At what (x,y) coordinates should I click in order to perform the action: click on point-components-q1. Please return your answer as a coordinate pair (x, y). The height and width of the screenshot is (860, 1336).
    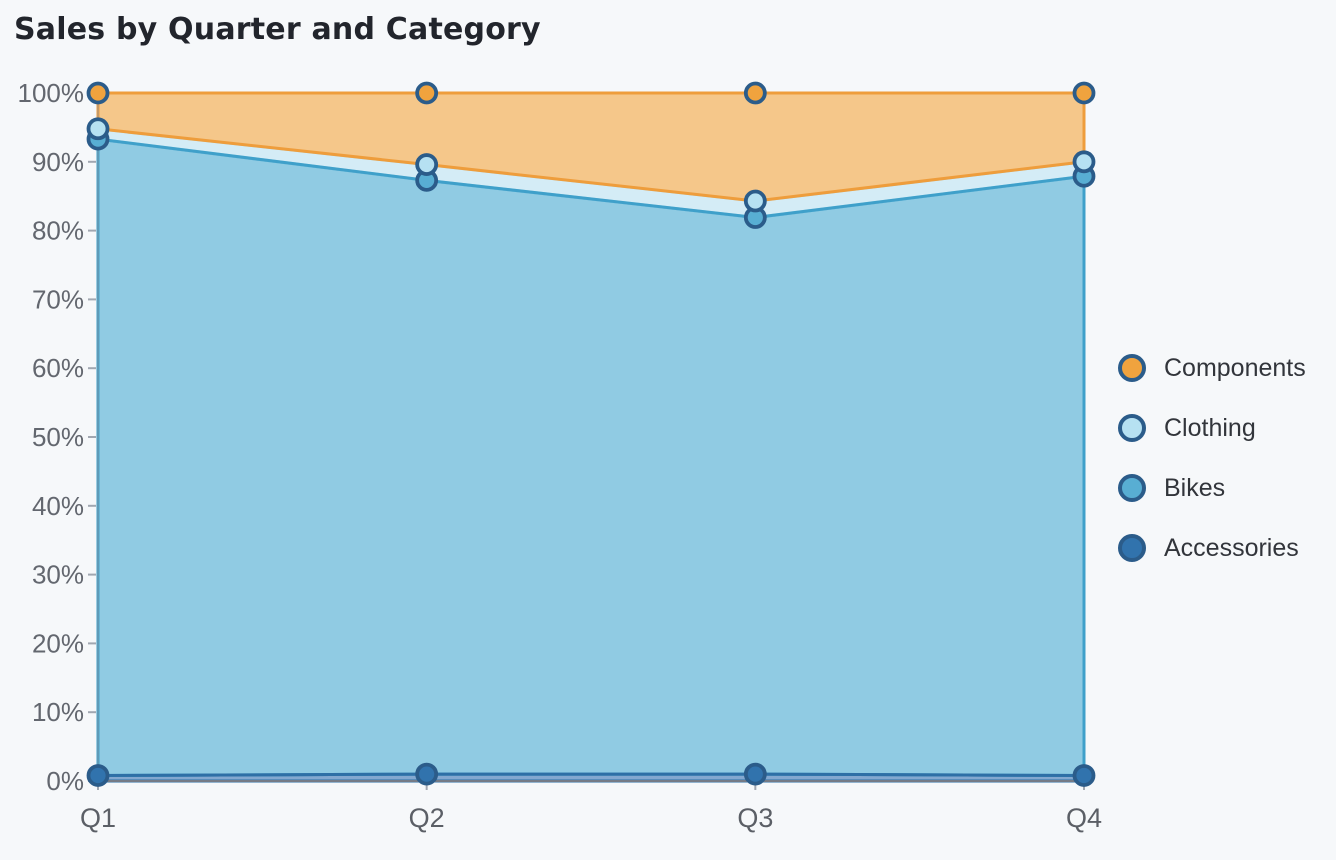
    Looking at the image, I should click on (98, 93).